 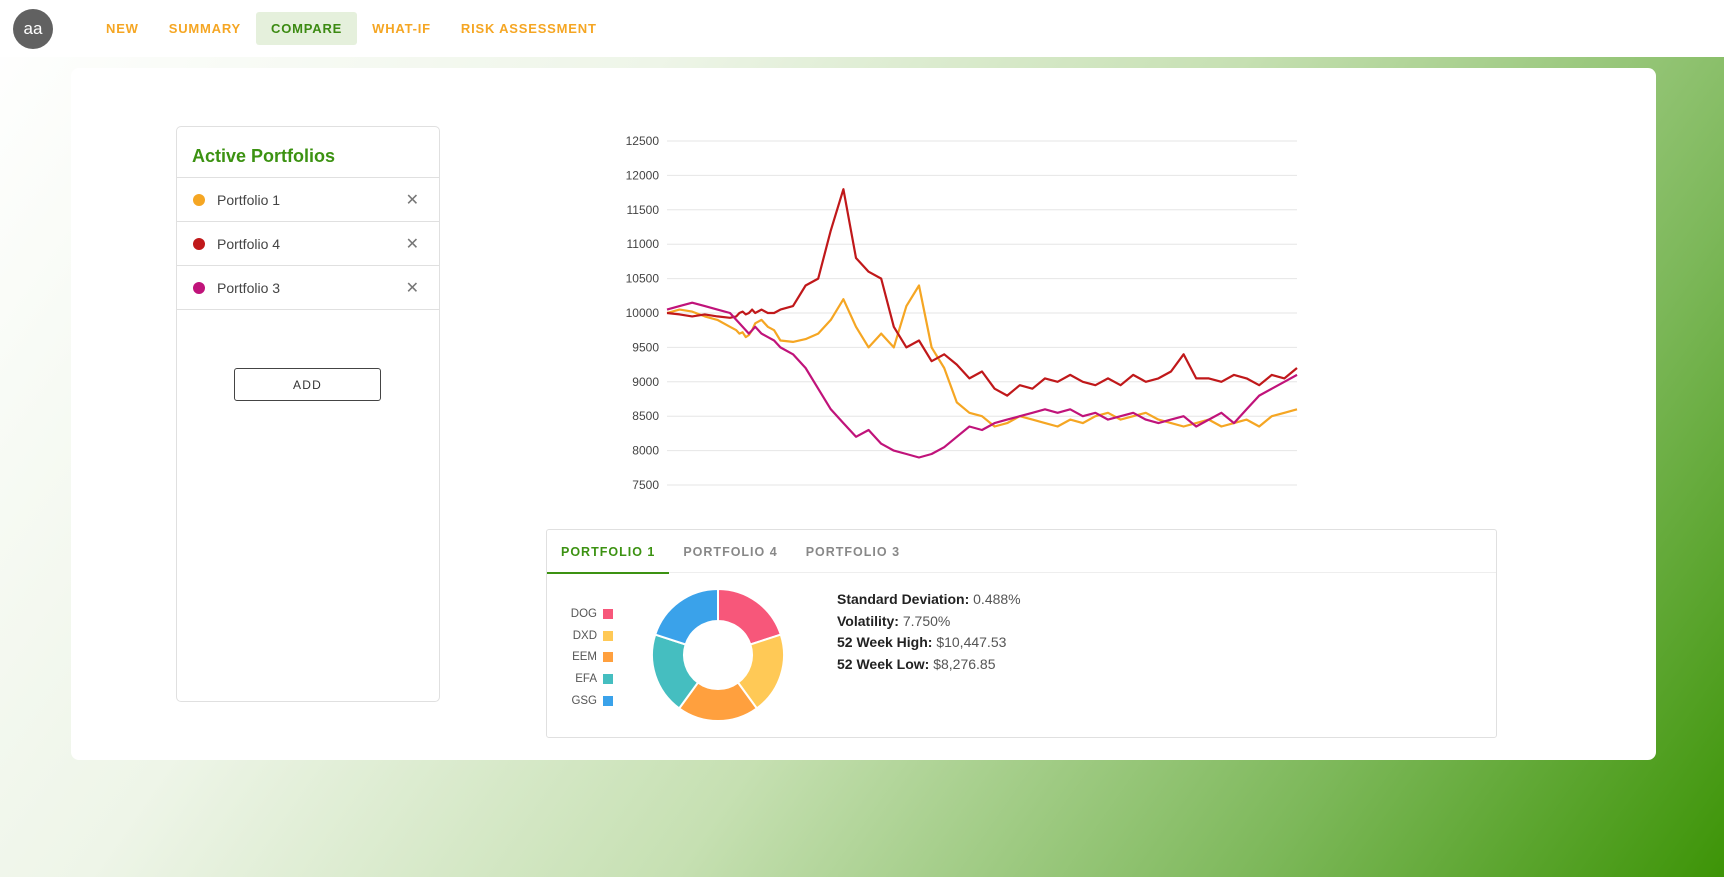 I want to click on stat-row: Volatility: 7.750%, so click(x=929, y=622).